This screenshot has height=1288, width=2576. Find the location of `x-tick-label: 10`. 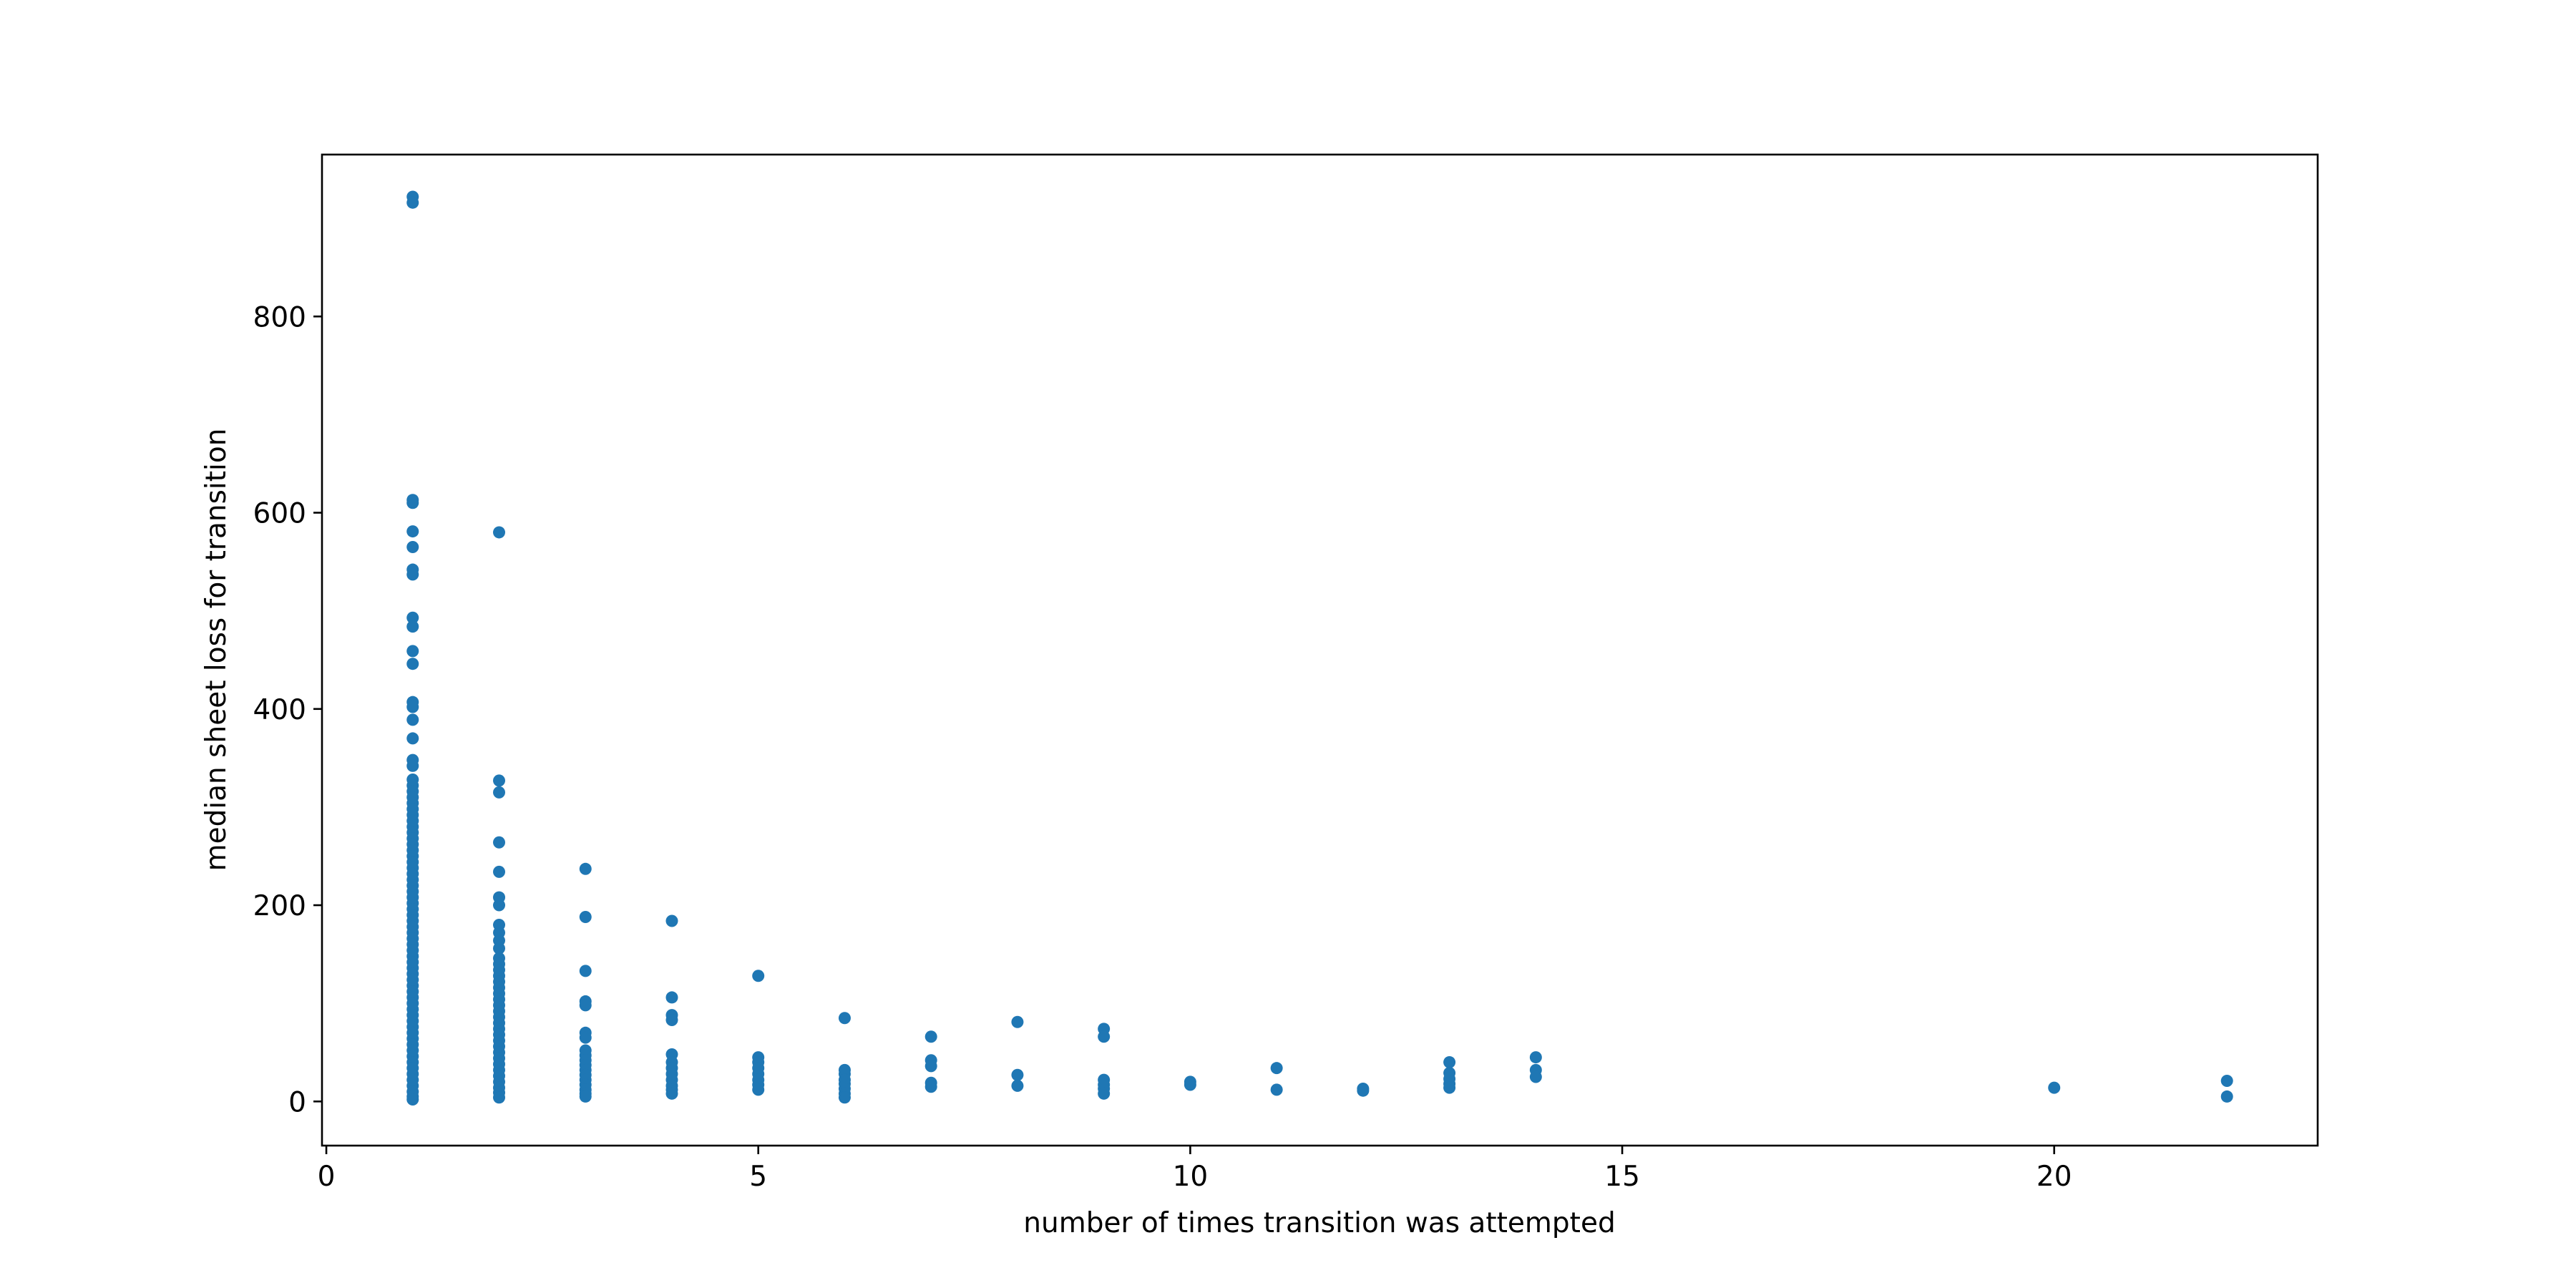

x-tick-label: 10 is located at coordinates (1191, 1177).